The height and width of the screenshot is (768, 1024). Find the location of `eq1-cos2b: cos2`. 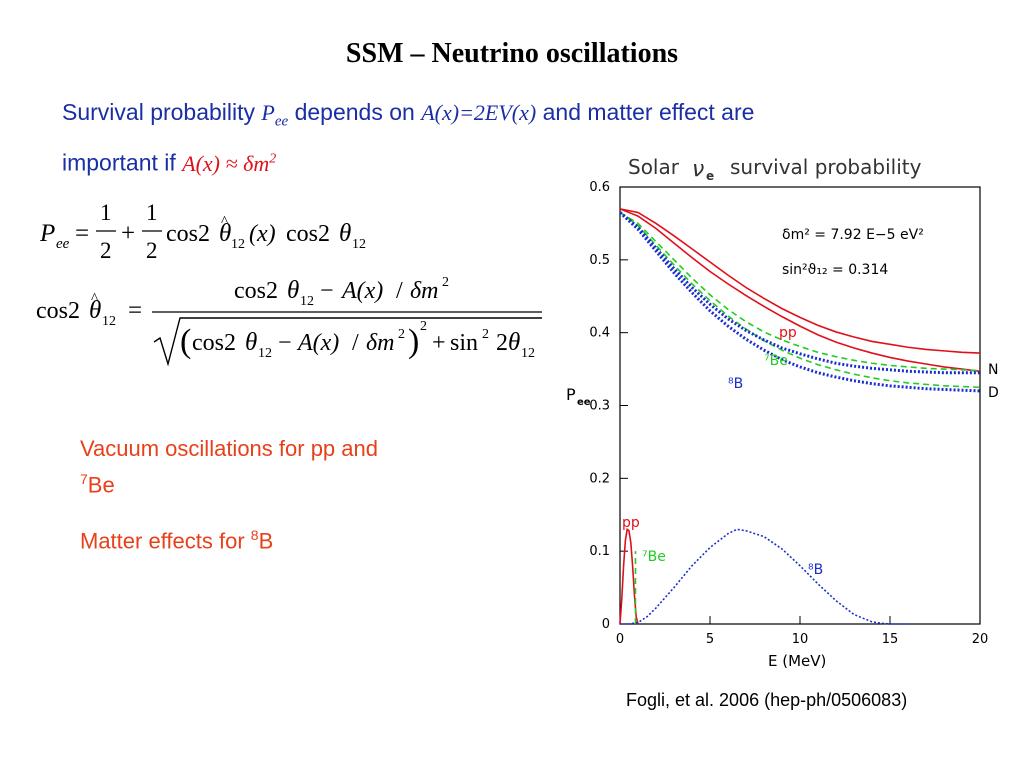

eq1-cos2b: cos2 is located at coordinates (308, 234).